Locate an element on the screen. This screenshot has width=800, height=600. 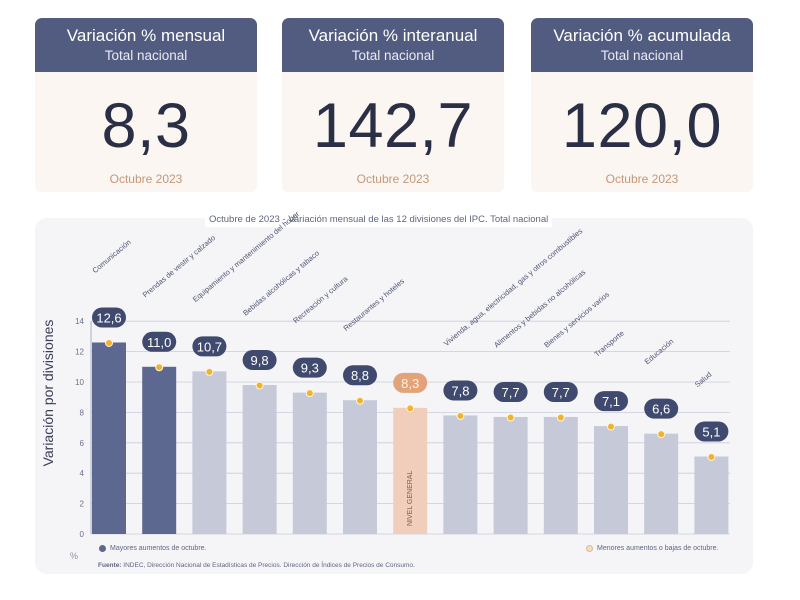
value-label: 8,8 is located at coordinates (360, 375).